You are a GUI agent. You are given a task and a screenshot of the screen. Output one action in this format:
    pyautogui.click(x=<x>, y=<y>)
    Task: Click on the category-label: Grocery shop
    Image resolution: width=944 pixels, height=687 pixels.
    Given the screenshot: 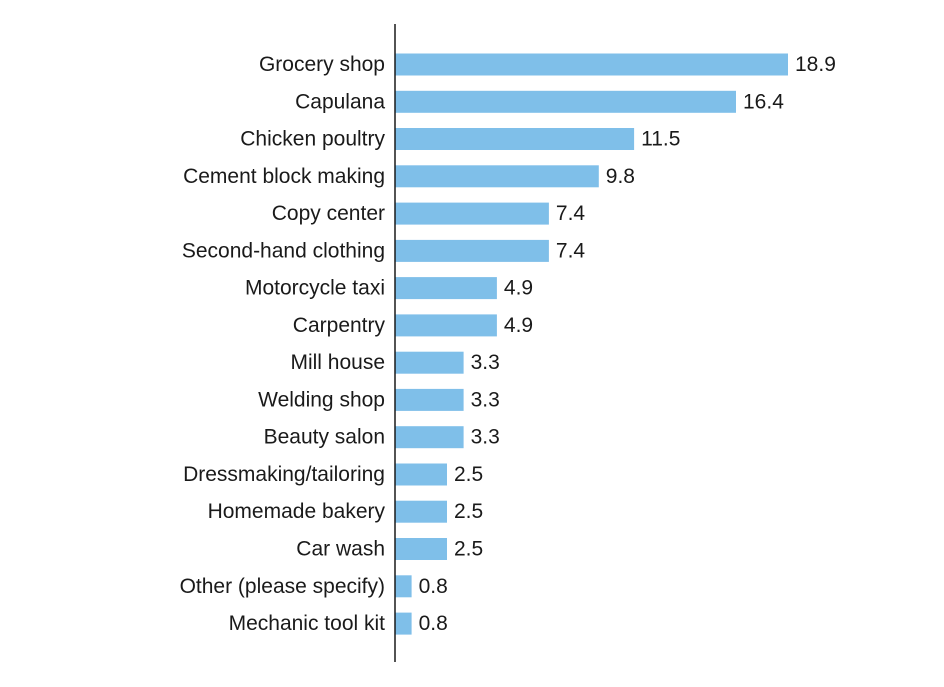 What is the action you would take?
    pyautogui.click(x=322, y=64)
    